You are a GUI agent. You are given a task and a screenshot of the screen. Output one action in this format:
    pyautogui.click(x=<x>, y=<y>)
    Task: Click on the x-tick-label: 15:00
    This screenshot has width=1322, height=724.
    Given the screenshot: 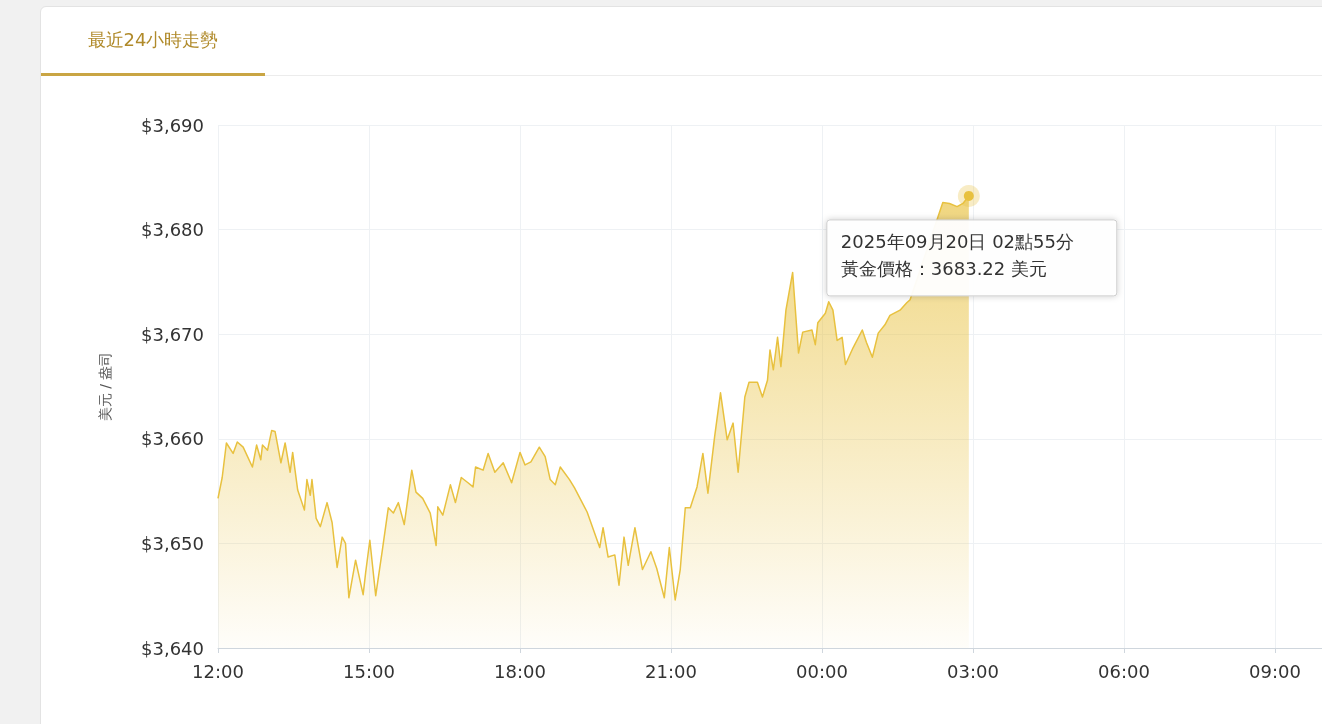 What is the action you would take?
    pyautogui.click(x=369, y=671)
    